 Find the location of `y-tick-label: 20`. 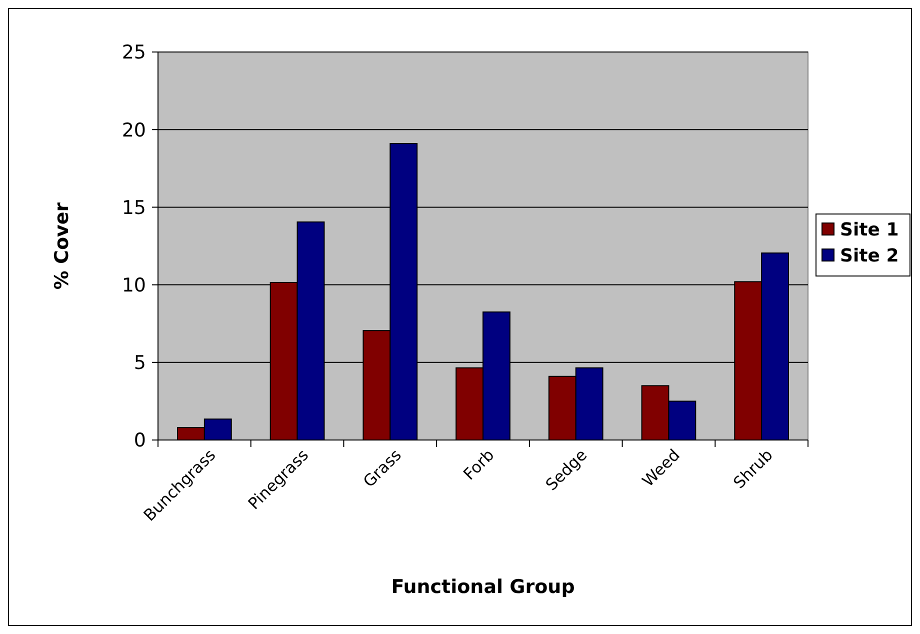

y-tick-label: 20 is located at coordinates (134, 130).